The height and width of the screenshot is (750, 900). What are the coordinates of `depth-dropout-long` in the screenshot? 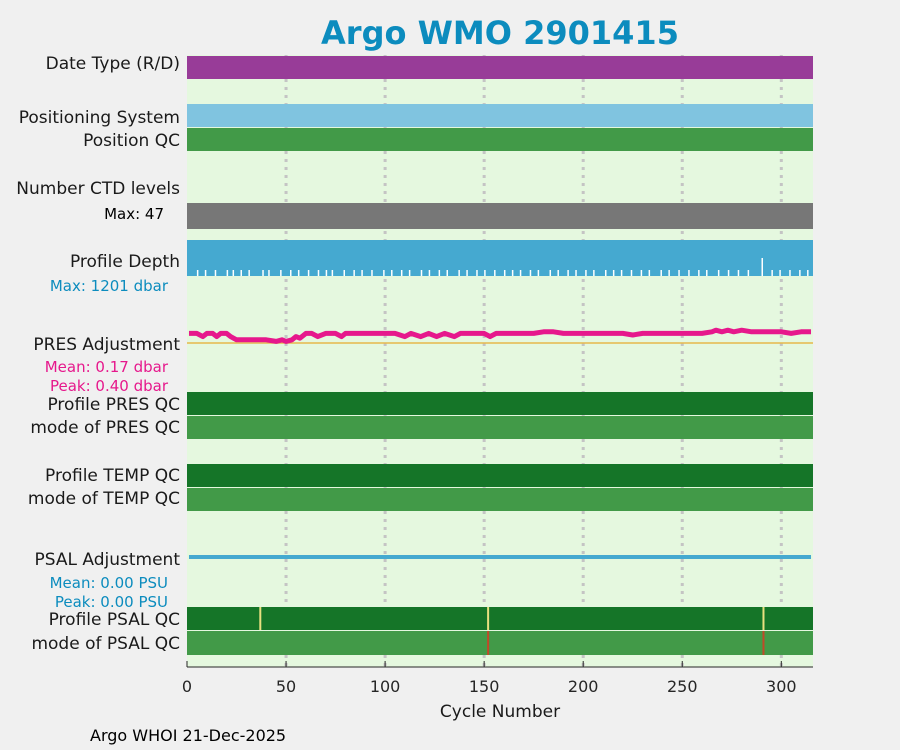 It's located at (762, 267).